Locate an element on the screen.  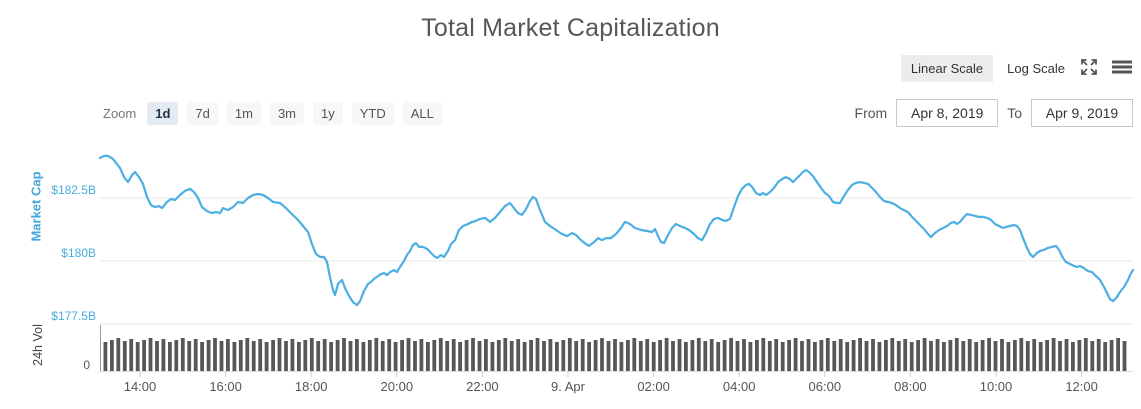
date-range: From To is located at coordinates (994, 113).